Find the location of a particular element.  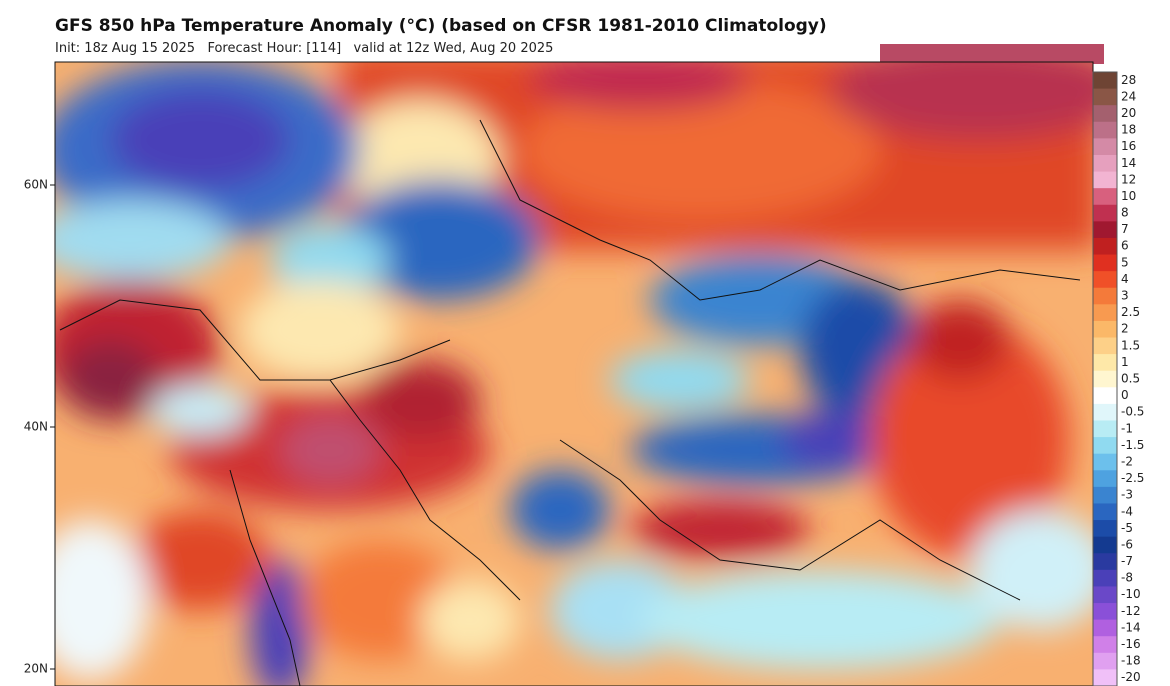

colorbar-label: -2.5 is located at coordinates (1132, 478).